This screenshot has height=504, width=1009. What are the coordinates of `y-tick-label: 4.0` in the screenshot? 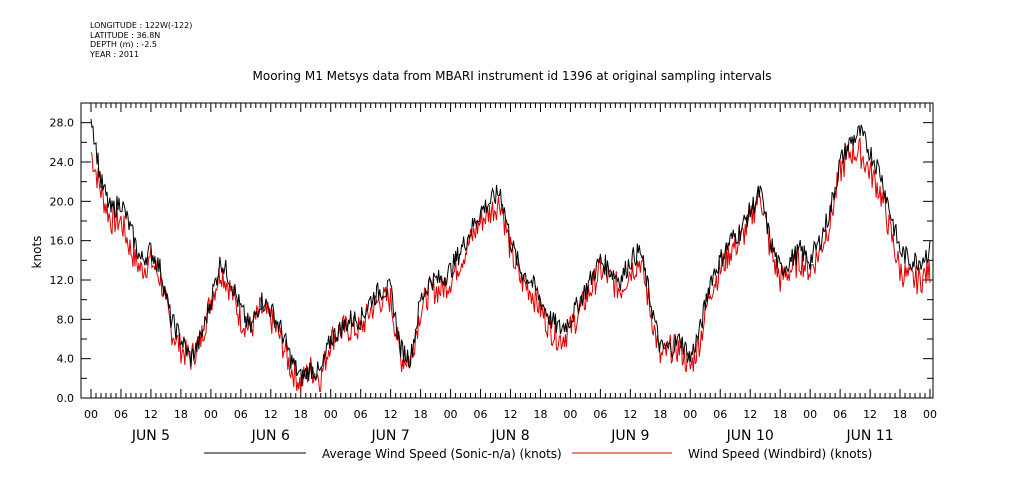 It's located at (66, 359).